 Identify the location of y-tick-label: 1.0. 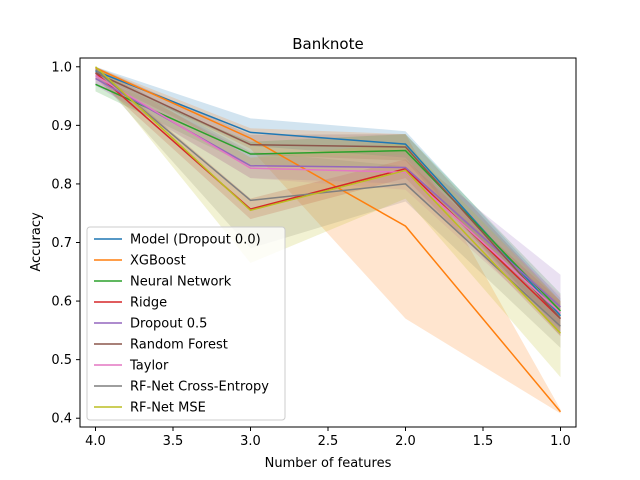
(61, 67).